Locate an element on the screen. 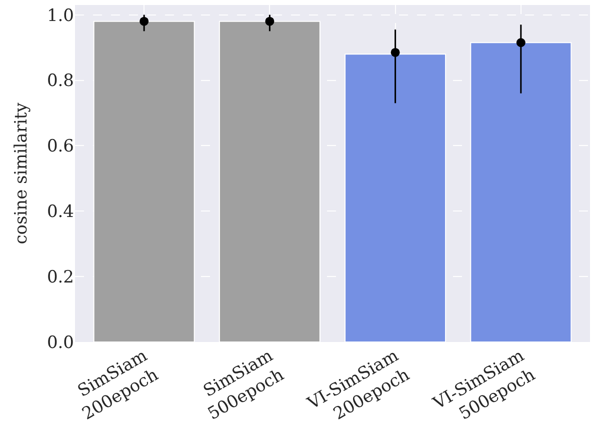 The height and width of the screenshot is (440, 592). y-tick-label: 0.6 is located at coordinates (60, 146).